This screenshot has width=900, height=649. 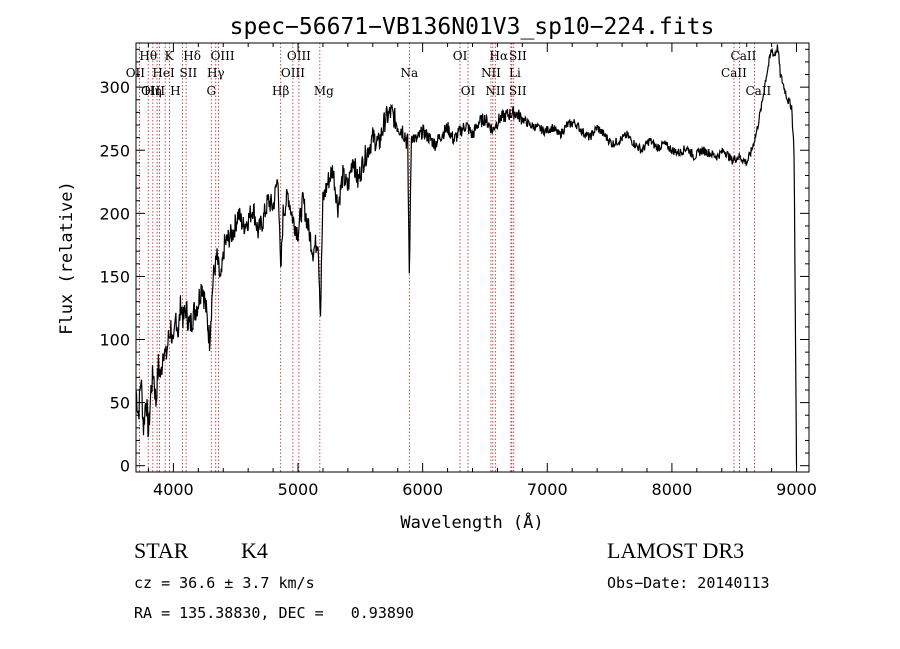 What do you see at coordinates (324, 91) in the screenshot?
I see `spectral-line-label: Mg` at bounding box center [324, 91].